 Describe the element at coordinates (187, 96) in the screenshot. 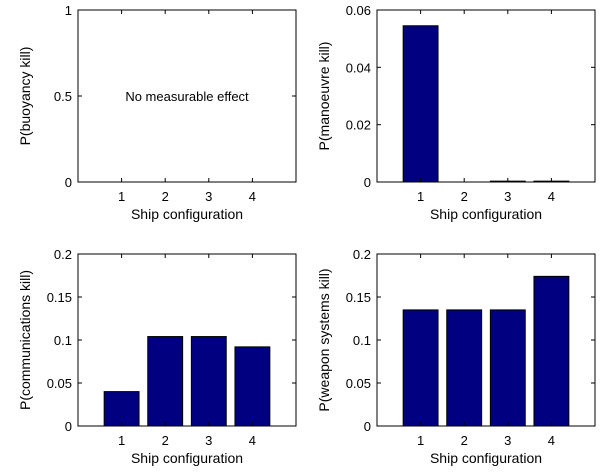

I see `chart-annotation: No measurable effect` at that location.